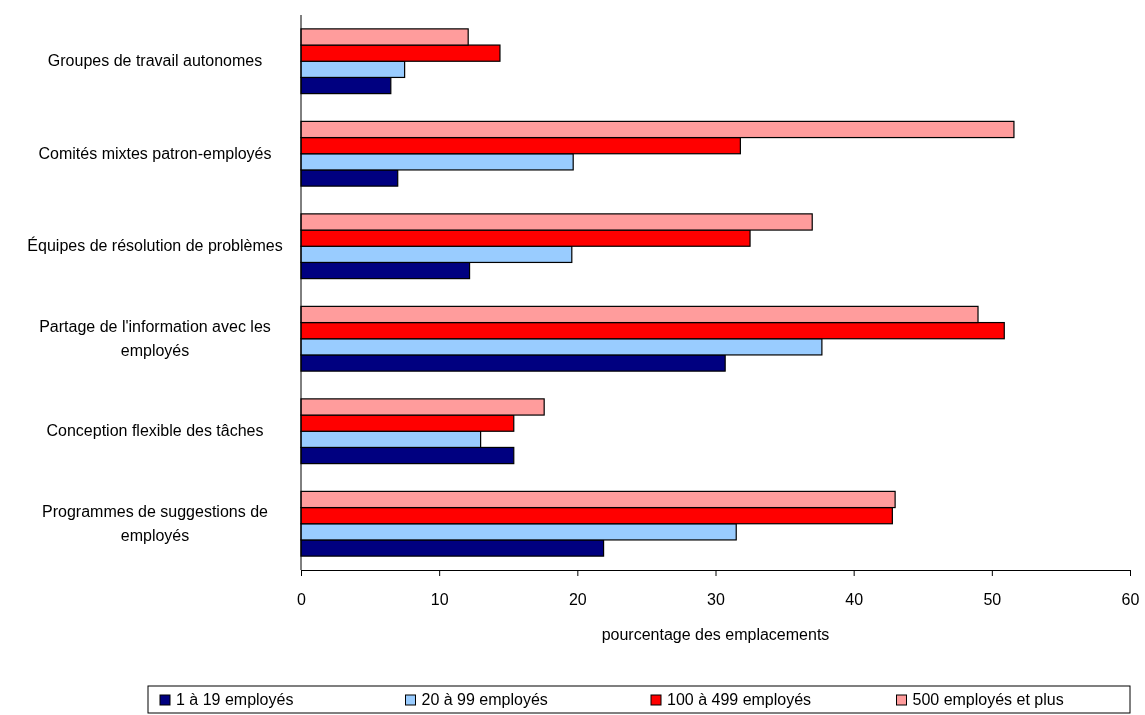  Describe the element at coordinates (484, 699) in the screenshot. I see `legend-label: 20 à 99 employés` at that location.